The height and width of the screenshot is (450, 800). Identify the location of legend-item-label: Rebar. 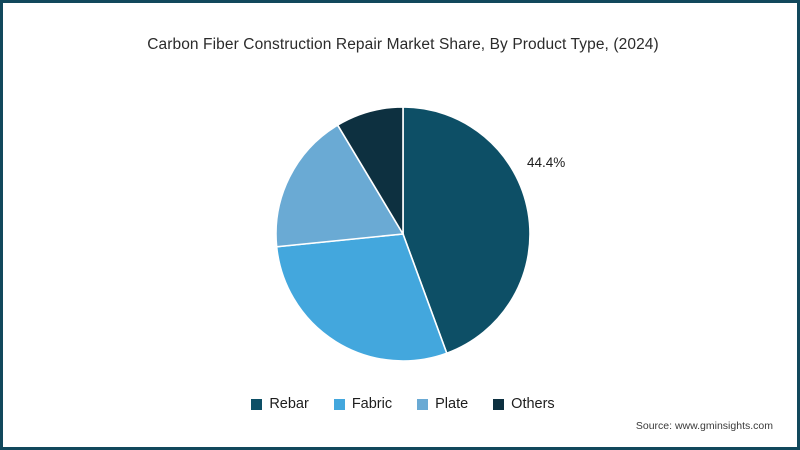
(289, 404).